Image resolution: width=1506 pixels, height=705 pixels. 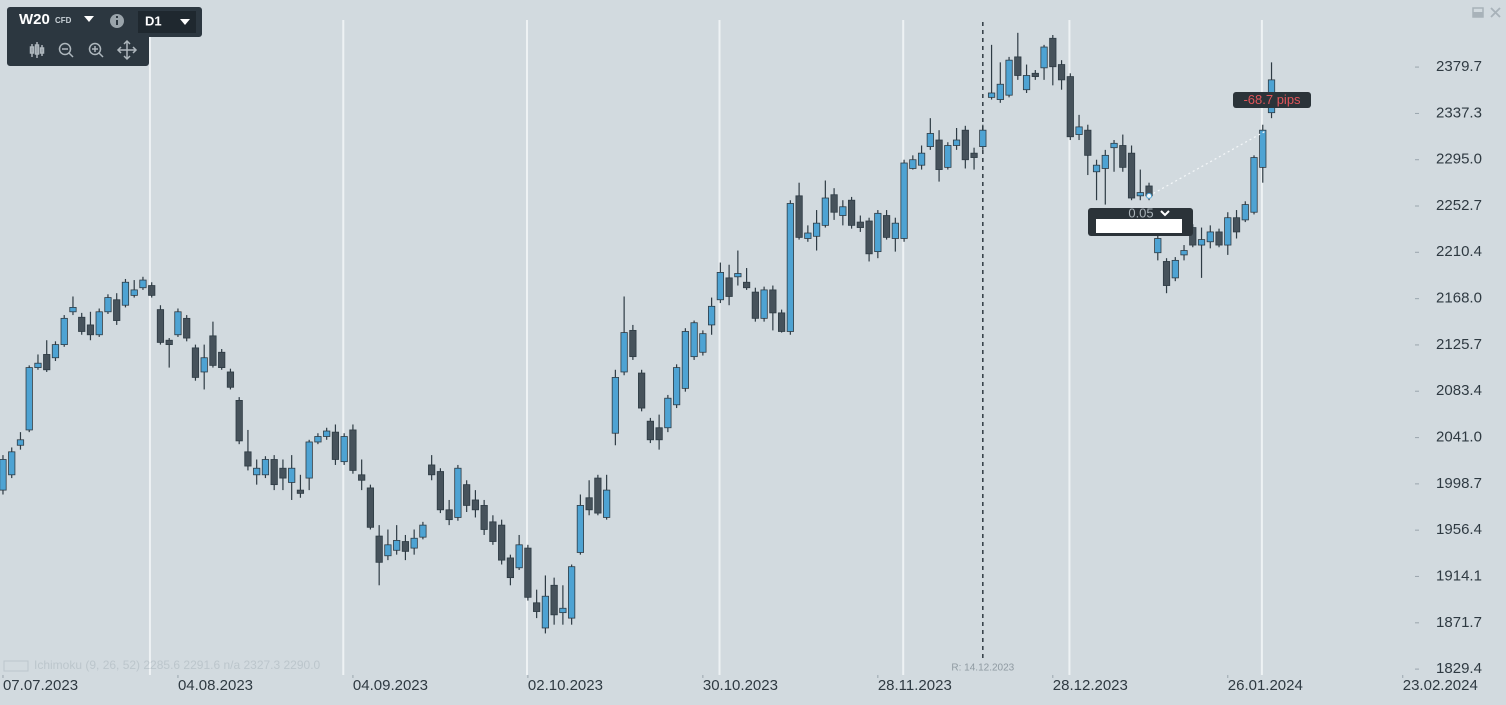 What do you see at coordinates (1459, 529) in the screenshot?
I see `y-tick-label: 1956.4` at bounding box center [1459, 529].